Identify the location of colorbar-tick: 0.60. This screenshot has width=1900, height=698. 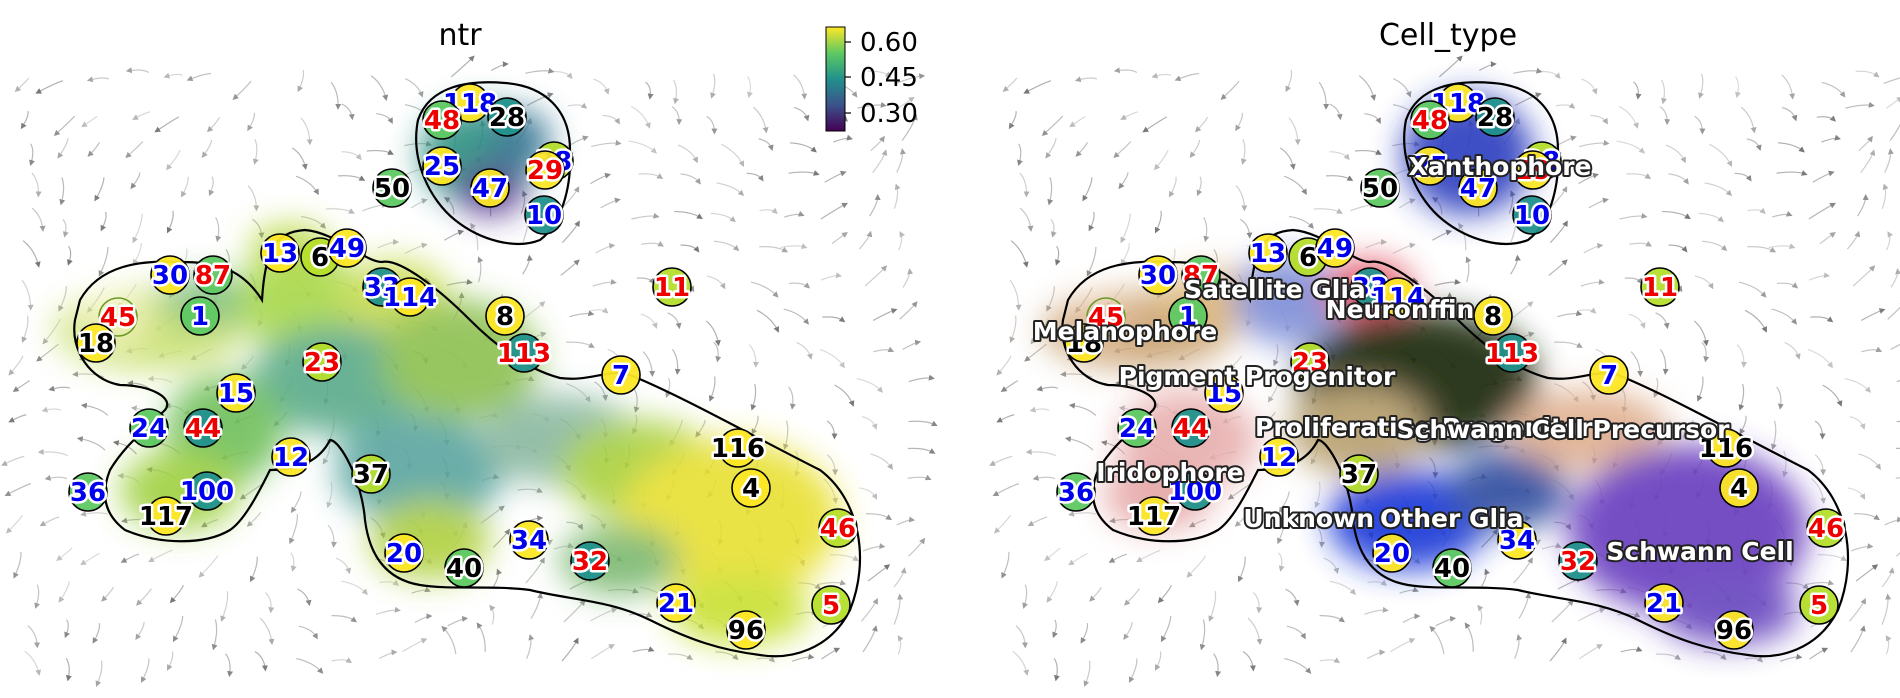
(889, 43).